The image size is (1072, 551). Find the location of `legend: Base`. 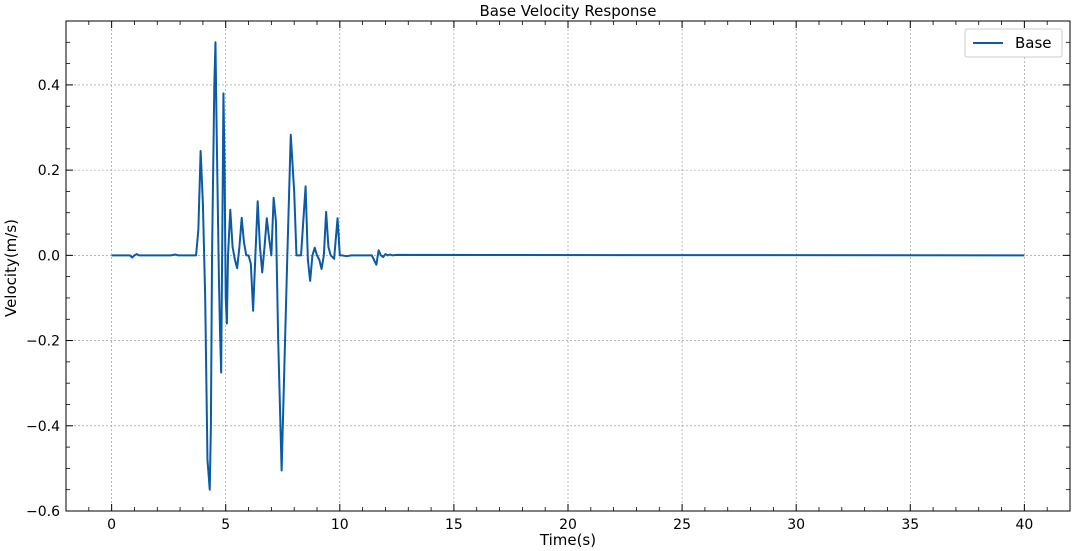

legend: Base is located at coordinates (1013, 43).